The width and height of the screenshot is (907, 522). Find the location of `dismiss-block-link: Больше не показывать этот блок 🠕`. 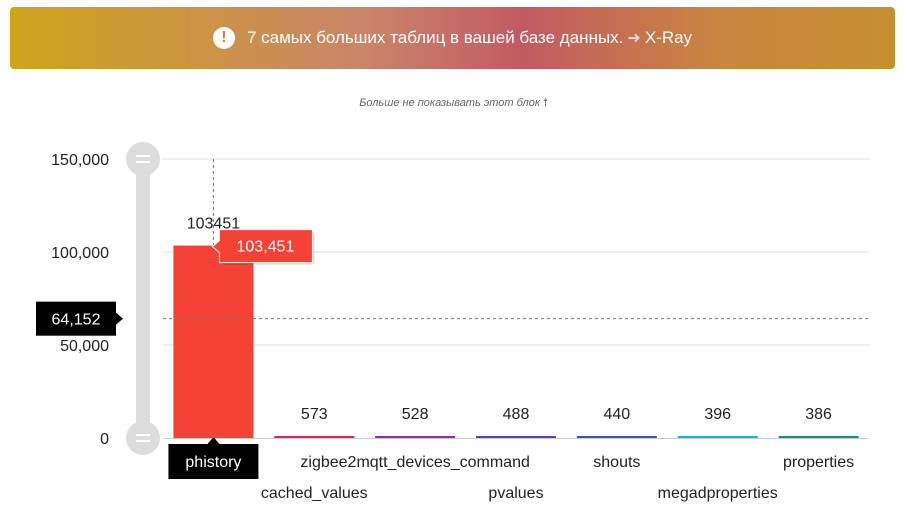

dismiss-block-link: Больше не показывать этот блок 🠕 is located at coordinates (453, 103).